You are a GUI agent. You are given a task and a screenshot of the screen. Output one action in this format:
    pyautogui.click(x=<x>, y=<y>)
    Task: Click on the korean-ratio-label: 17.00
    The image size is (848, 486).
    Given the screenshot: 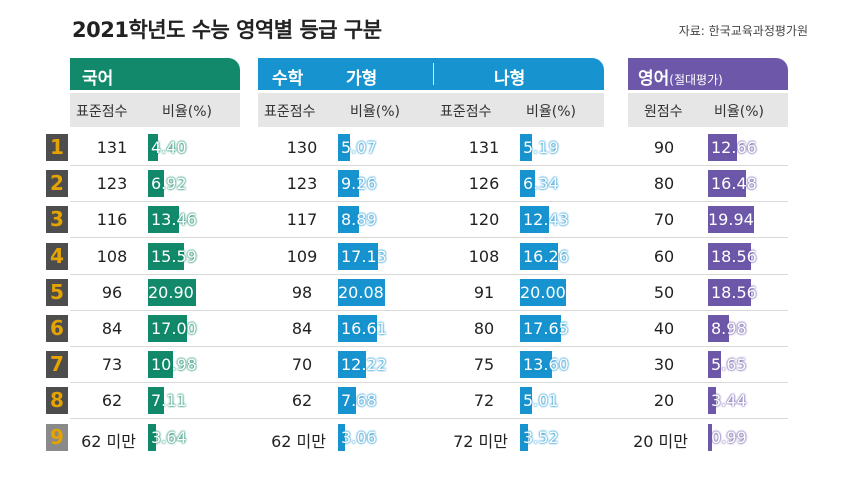 What is the action you would take?
    pyautogui.click(x=174, y=328)
    